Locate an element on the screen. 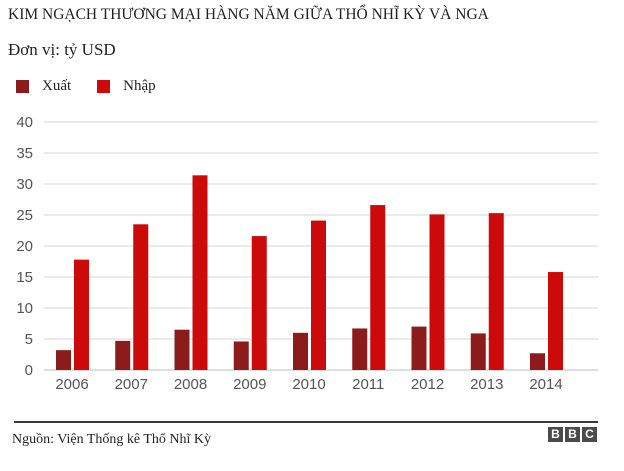  legend: Xuất Nhập is located at coordinates (99, 86).